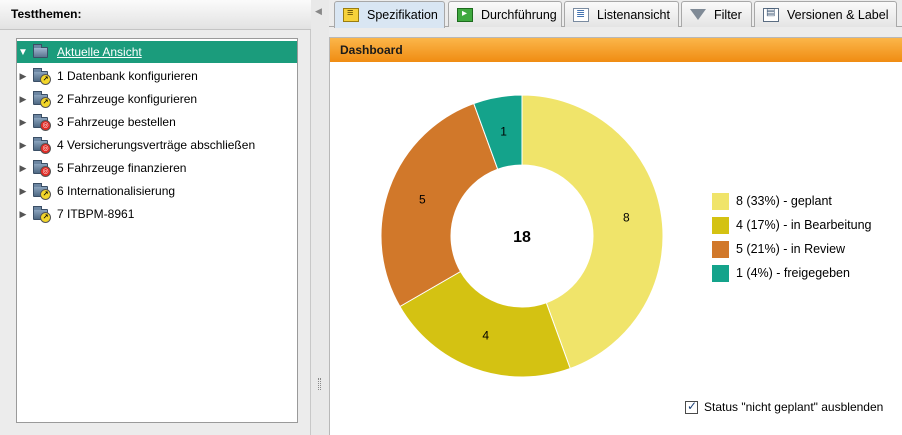  Describe the element at coordinates (616, 50) in the screenshot. I see `dashboard-title: Dashboard` at that location.